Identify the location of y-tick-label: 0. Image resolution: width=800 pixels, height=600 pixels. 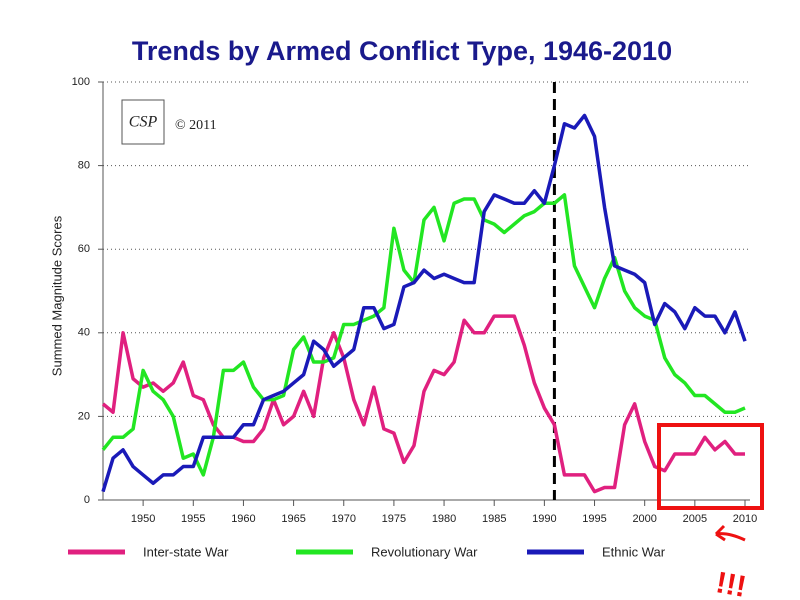
(87, 500).